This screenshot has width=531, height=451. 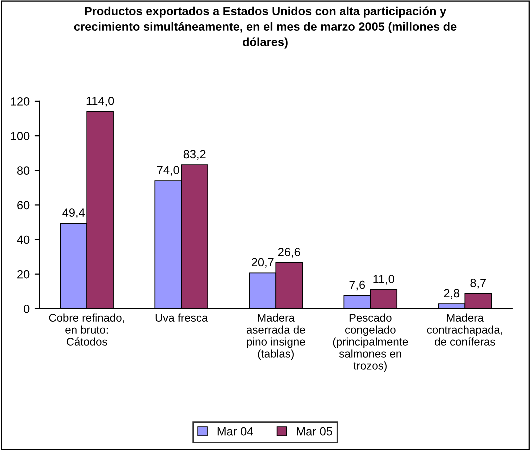 What do you see at coordinates (73, 213) in the screenshot?
I see `data-label: 49,4` at bounding box center [73, 213].